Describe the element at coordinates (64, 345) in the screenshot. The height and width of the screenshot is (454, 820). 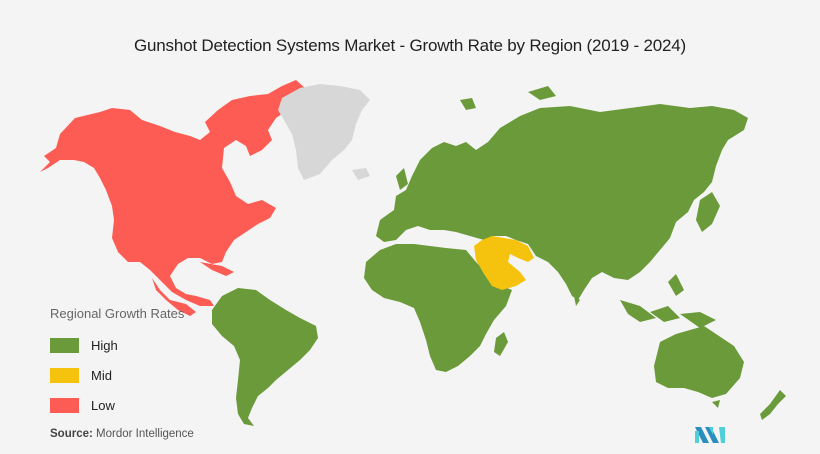
I see `legend-swatch-high` at that location.